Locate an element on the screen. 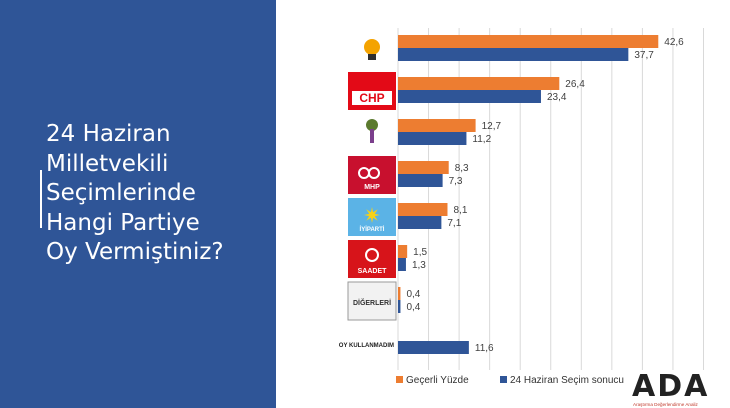 Image resolution: width=730 pixels, height=408 pixels. mhp-crescents-icon is located at coordinates (372, 175).